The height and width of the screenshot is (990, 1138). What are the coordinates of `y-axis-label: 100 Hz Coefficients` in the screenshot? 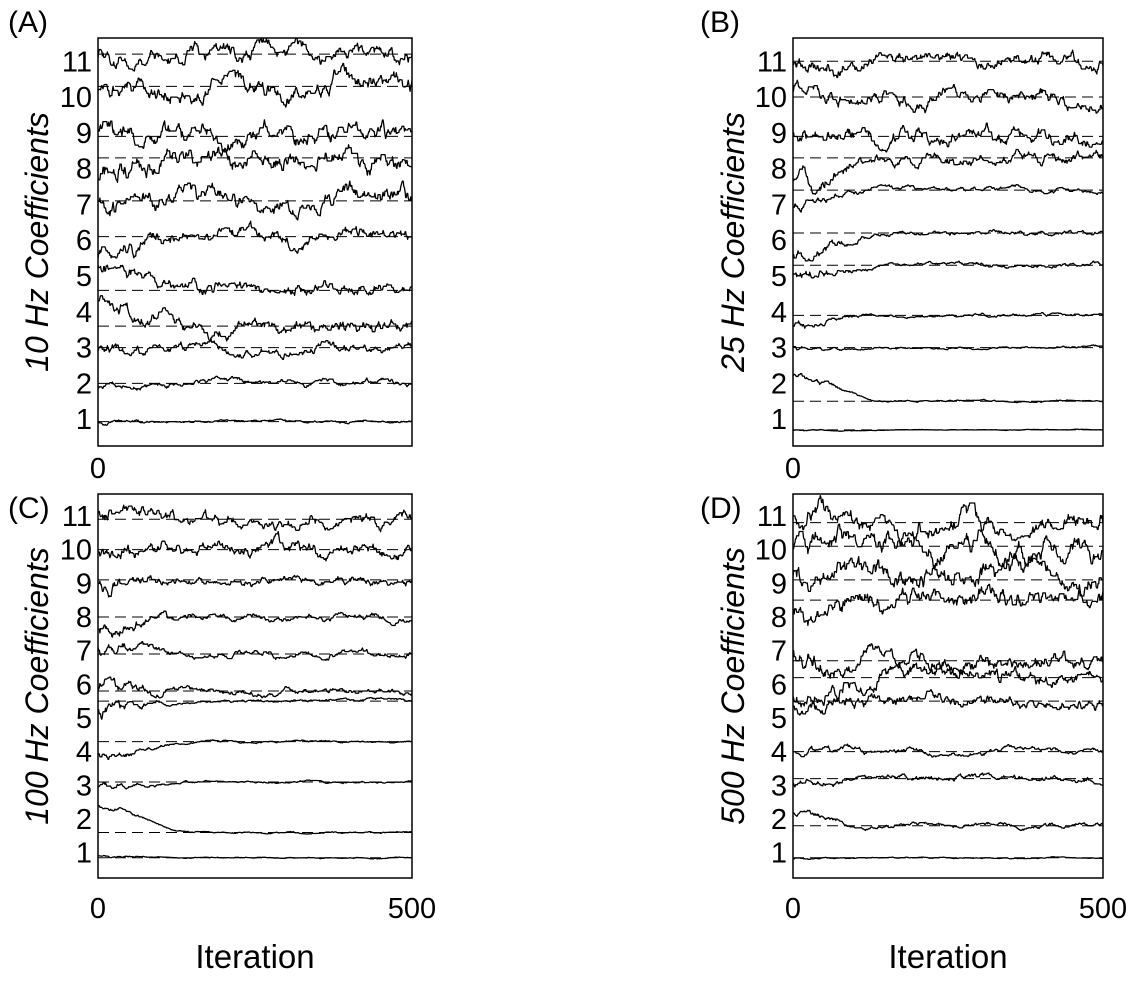 It's located at (37, 685).